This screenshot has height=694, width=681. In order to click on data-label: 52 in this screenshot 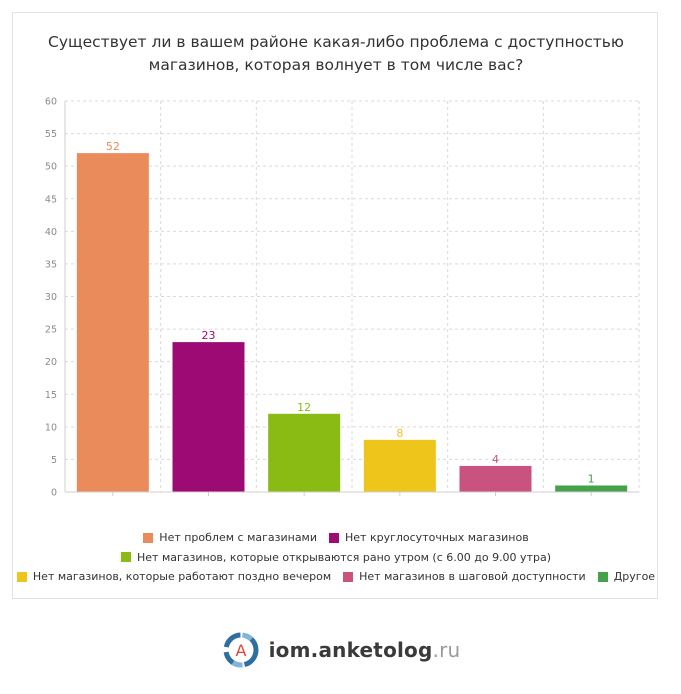, I will do `click(113, 146)`.